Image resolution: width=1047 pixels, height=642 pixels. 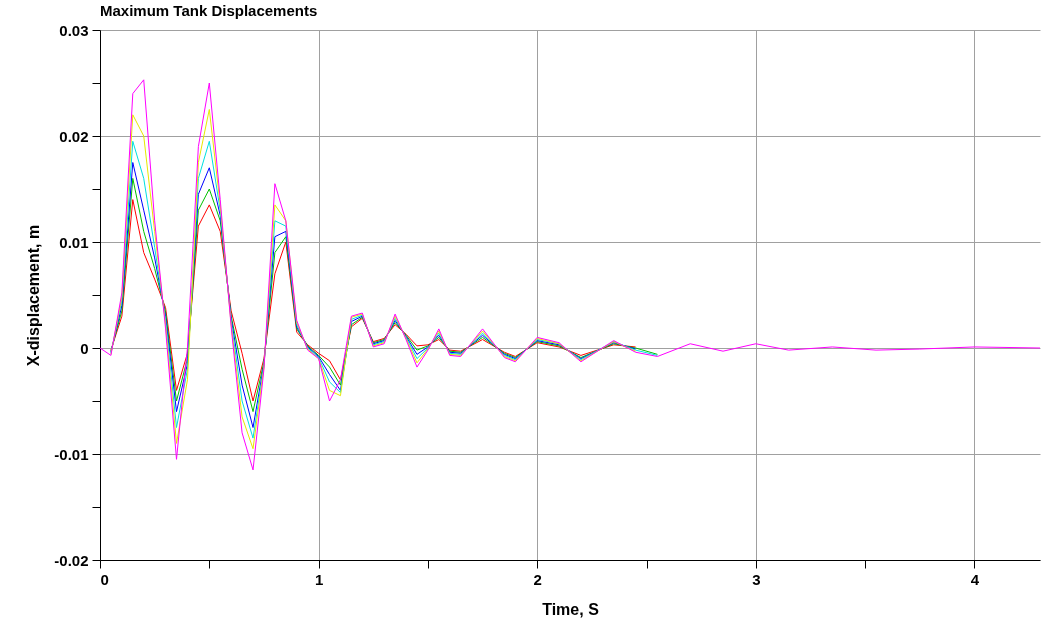 I want to click on x-tick-label: 3, so click(x=756, y=579).